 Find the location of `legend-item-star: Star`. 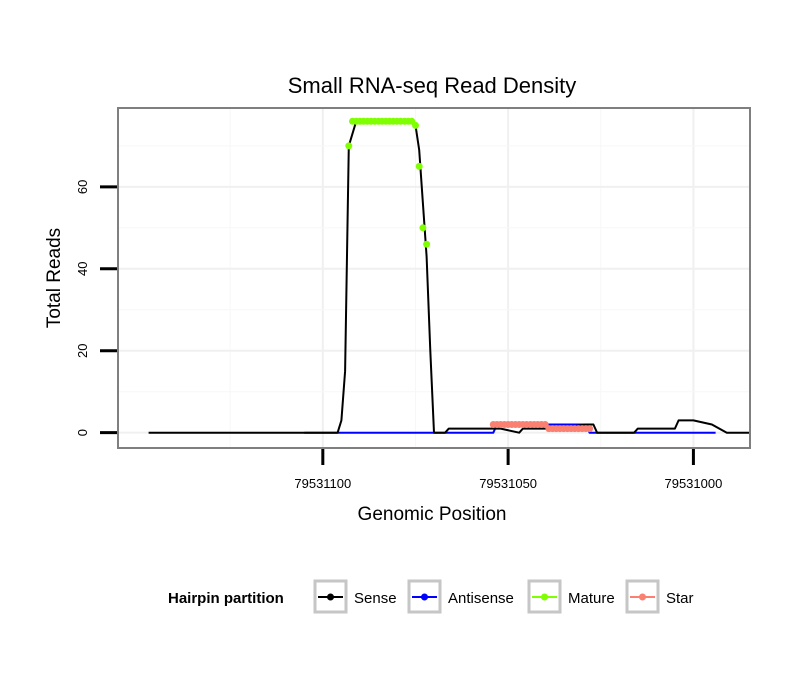

legend-item-star: Star is located at coordinates (659, 596).